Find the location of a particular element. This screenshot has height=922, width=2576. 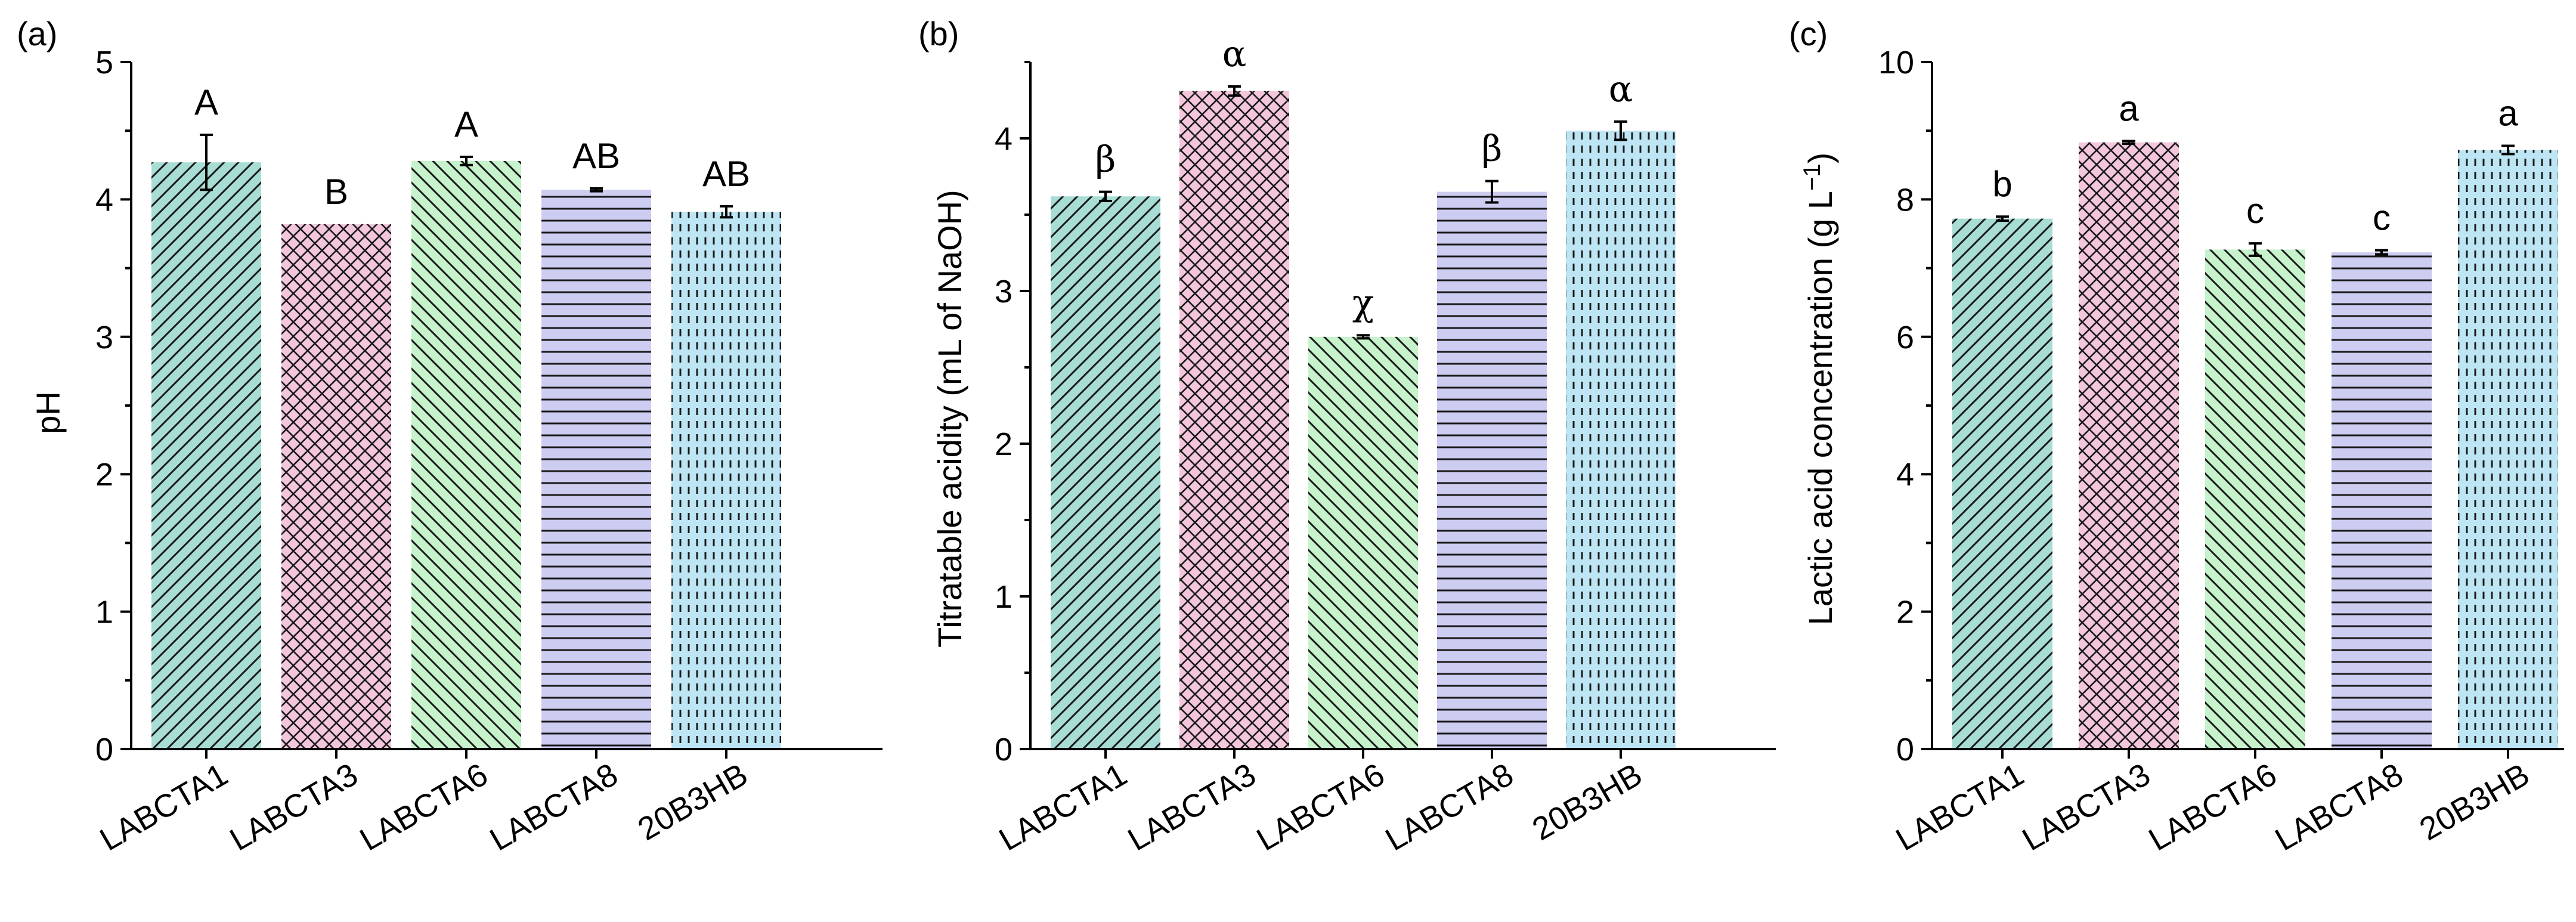

panel-c-y-tick-label: 0 is located at coordinates (1905, 750).